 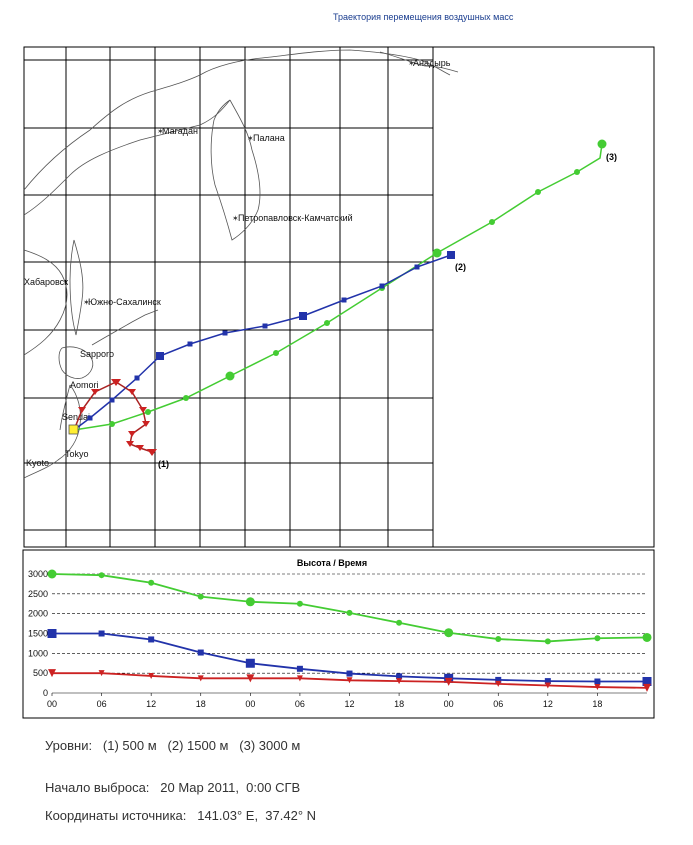 I want to click on city-label-magadan: Магадан, so click(x=180, y=131).